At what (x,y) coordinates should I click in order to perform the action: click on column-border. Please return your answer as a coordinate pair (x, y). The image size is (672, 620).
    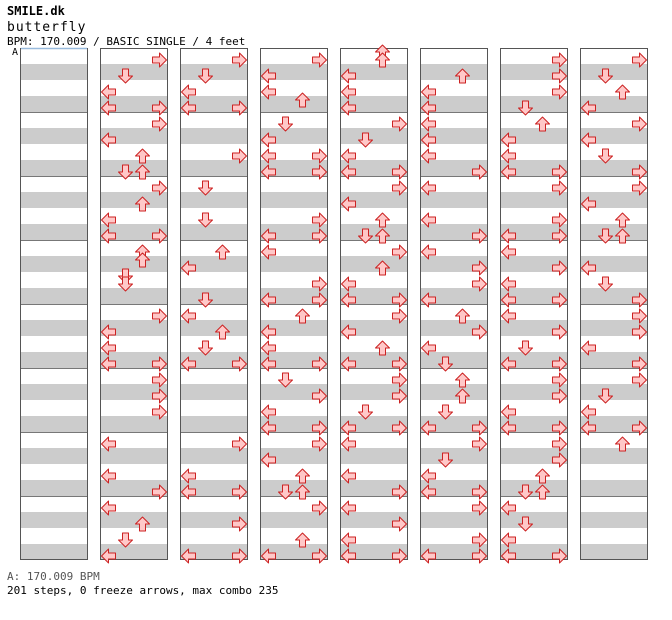
    Looking at the image, I should click on (214, 304).